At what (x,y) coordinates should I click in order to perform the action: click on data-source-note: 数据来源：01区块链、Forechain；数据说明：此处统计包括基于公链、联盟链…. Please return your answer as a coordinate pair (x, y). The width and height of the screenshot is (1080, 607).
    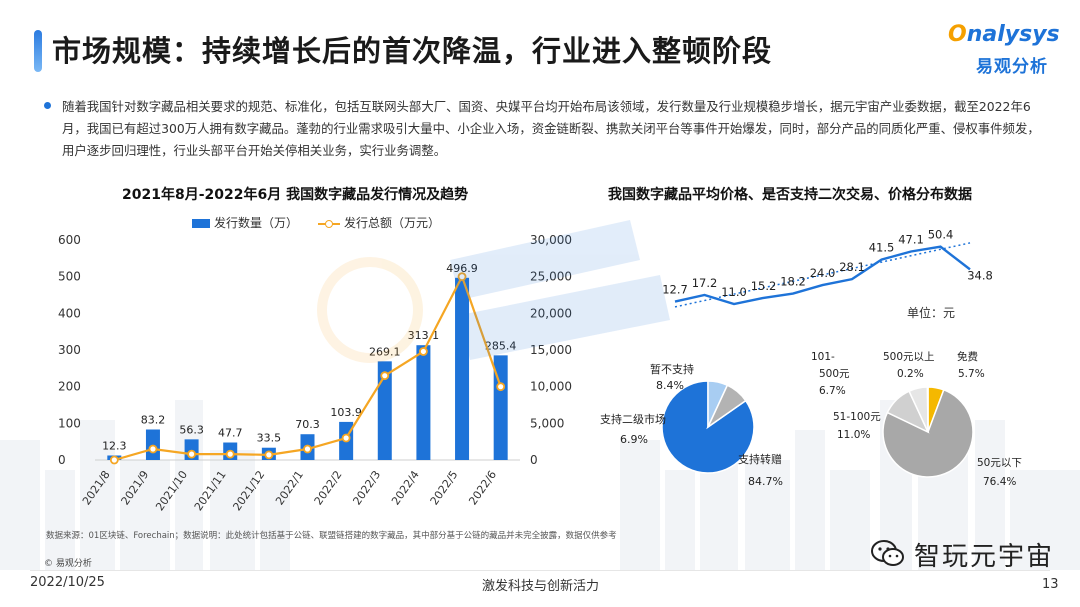
    Looking at the image, I should click on (331, 536).